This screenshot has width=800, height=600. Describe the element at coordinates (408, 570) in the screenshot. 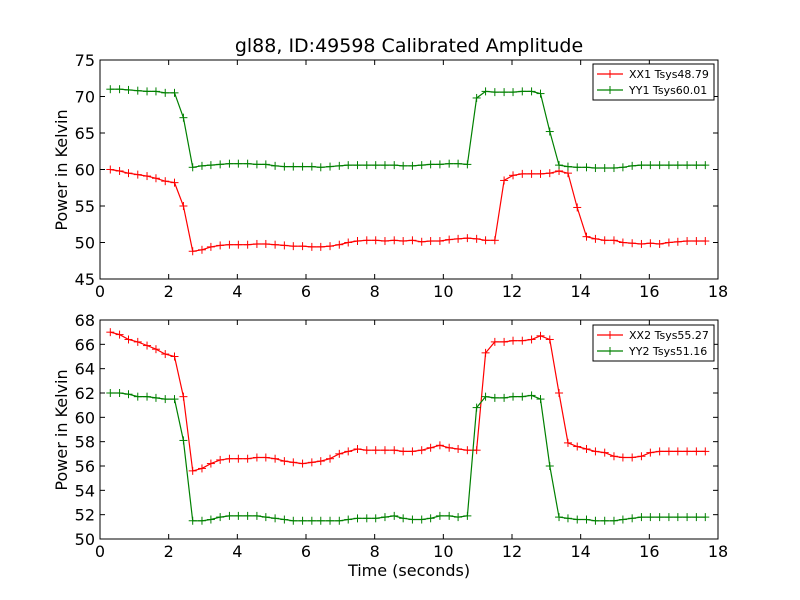

I see `x-axis-label: Time (seconds)` at that location.